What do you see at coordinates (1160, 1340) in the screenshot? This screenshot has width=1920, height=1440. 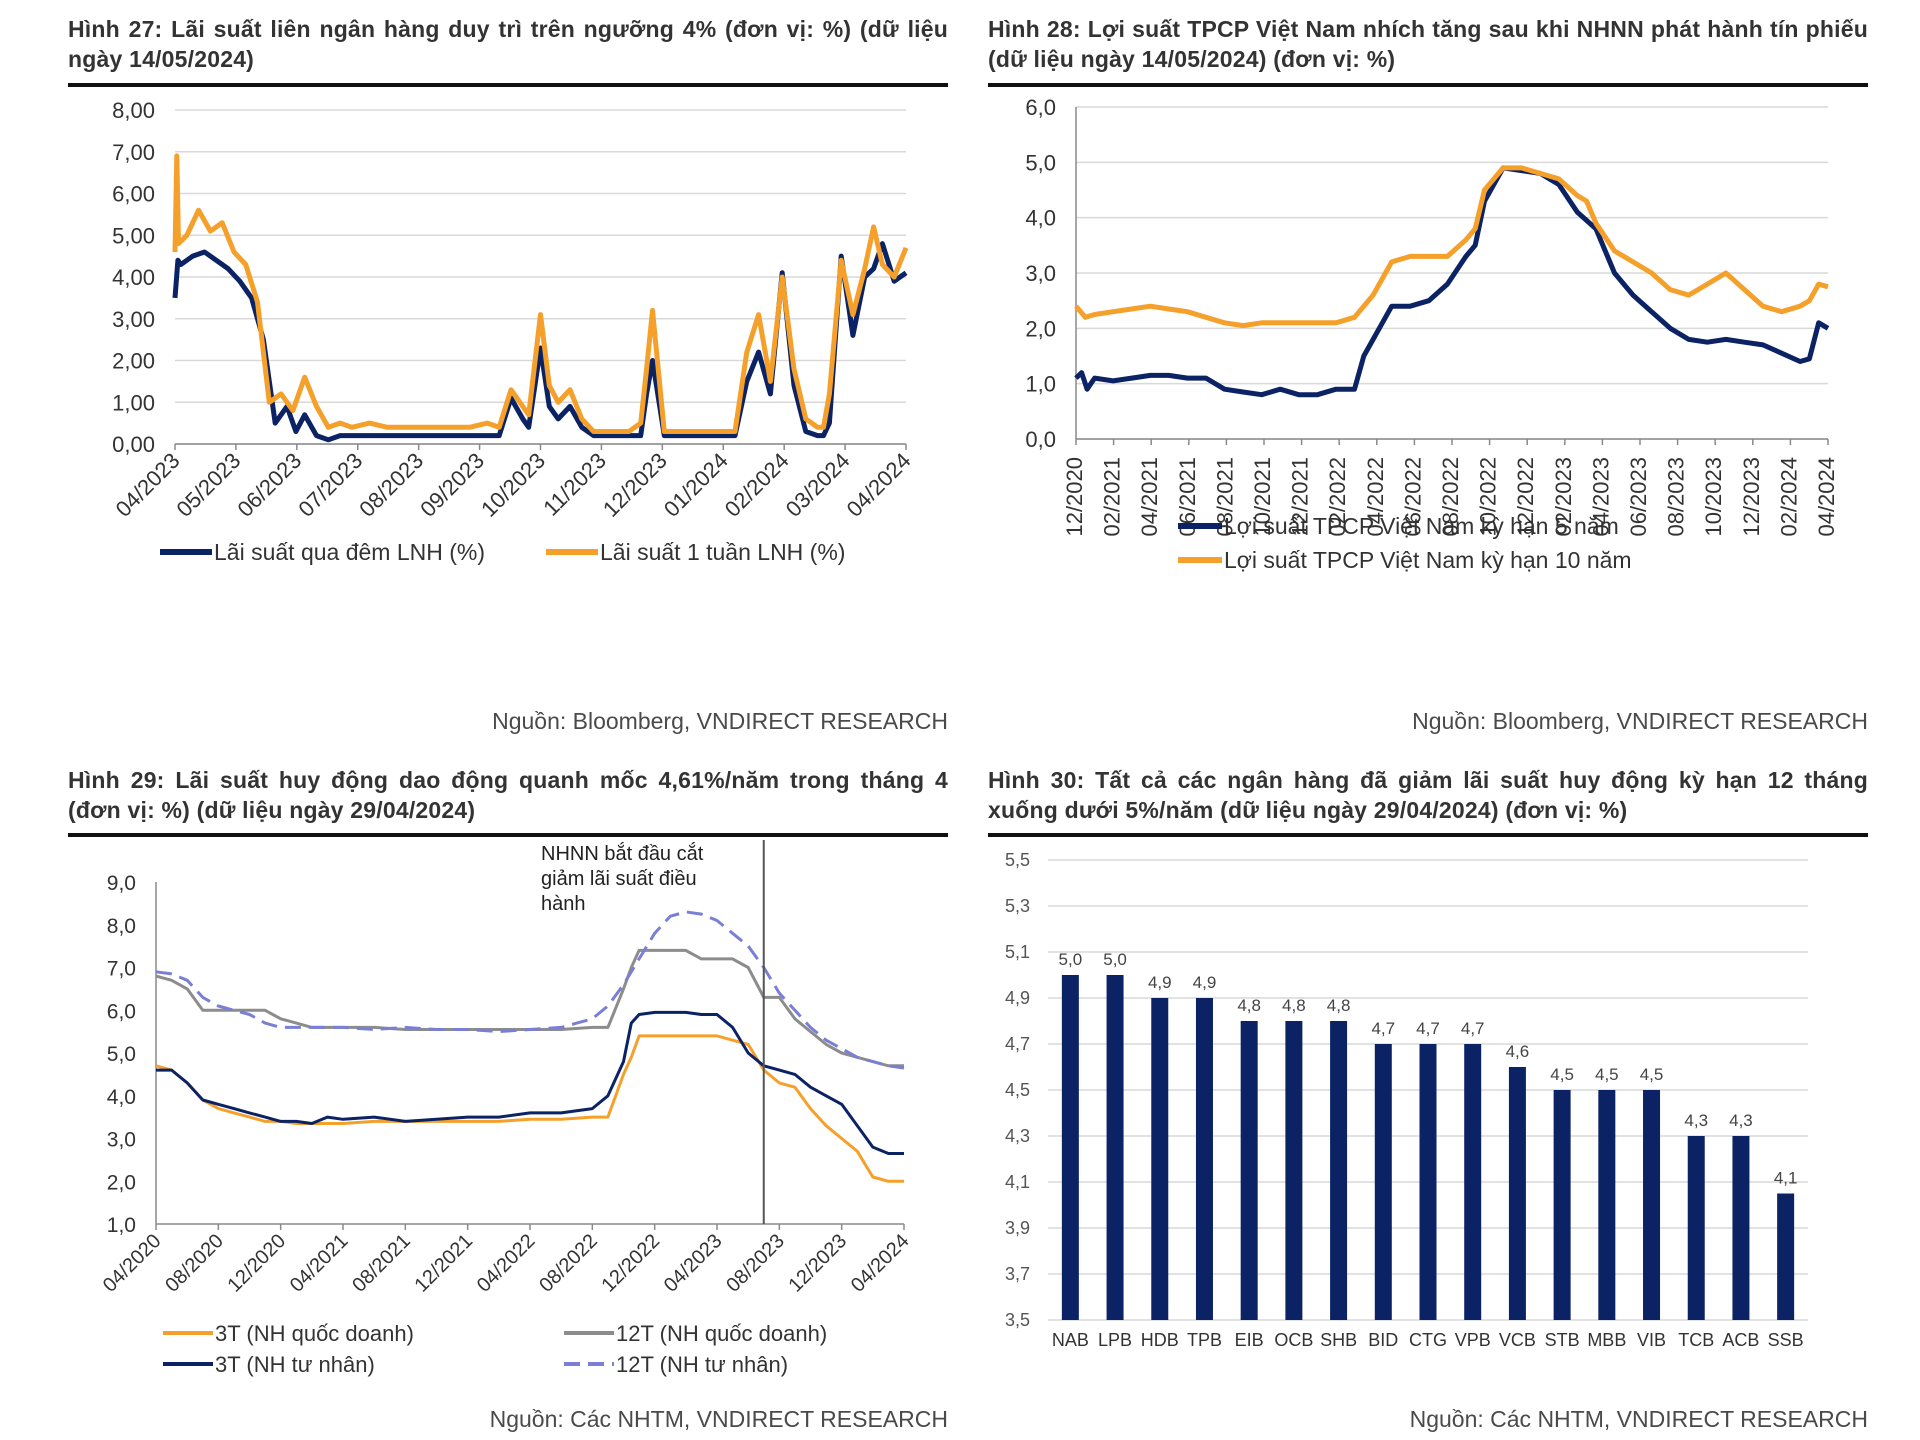 I see `x-tick-label: HDB` at bounding box center [1160, 1340].